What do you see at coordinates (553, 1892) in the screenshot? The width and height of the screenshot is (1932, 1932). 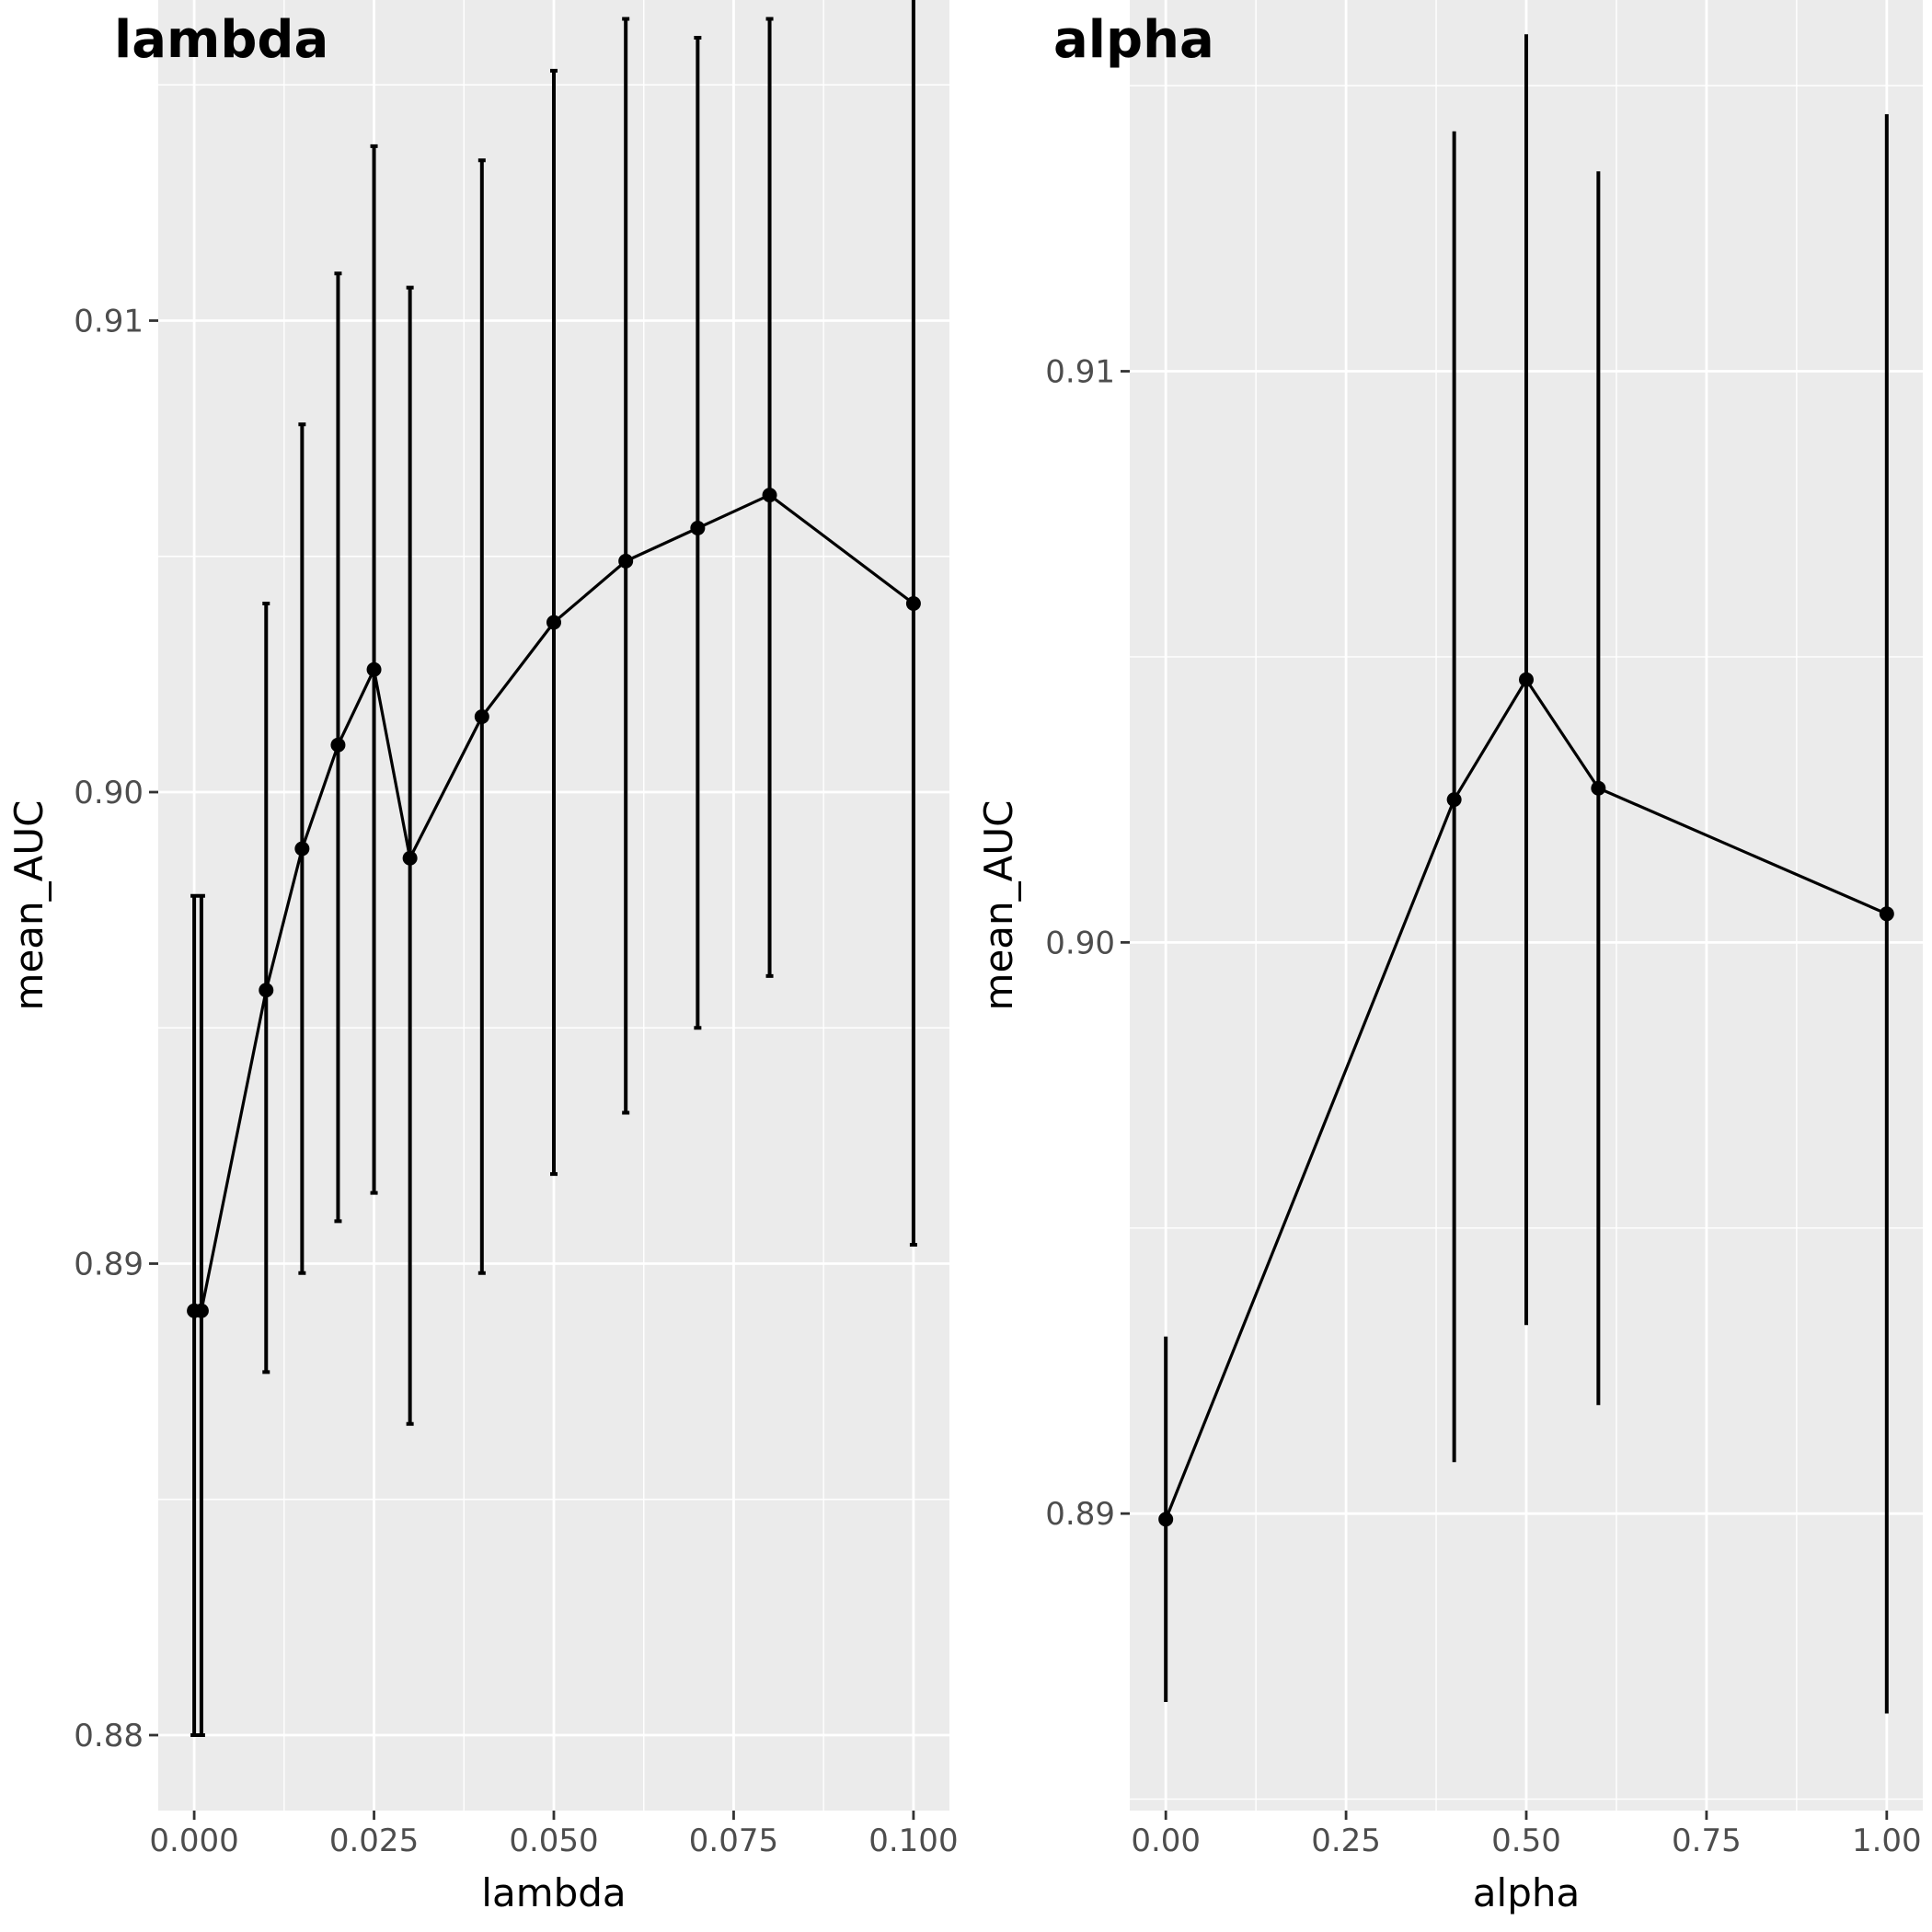 I see `x-axis-title: lambda` at bounding box center [553, 1892].